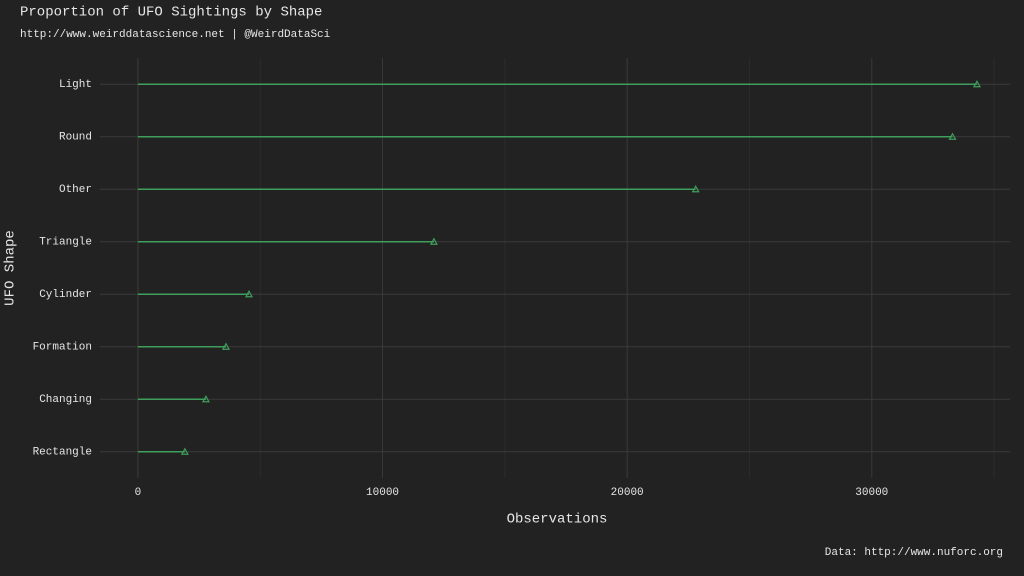 The image size is (1024, 576). Describe the element at coordinates (171, 13) in the screenshot. I see `chart-title: Proportion of UFO Sightings by Shape` at that location.